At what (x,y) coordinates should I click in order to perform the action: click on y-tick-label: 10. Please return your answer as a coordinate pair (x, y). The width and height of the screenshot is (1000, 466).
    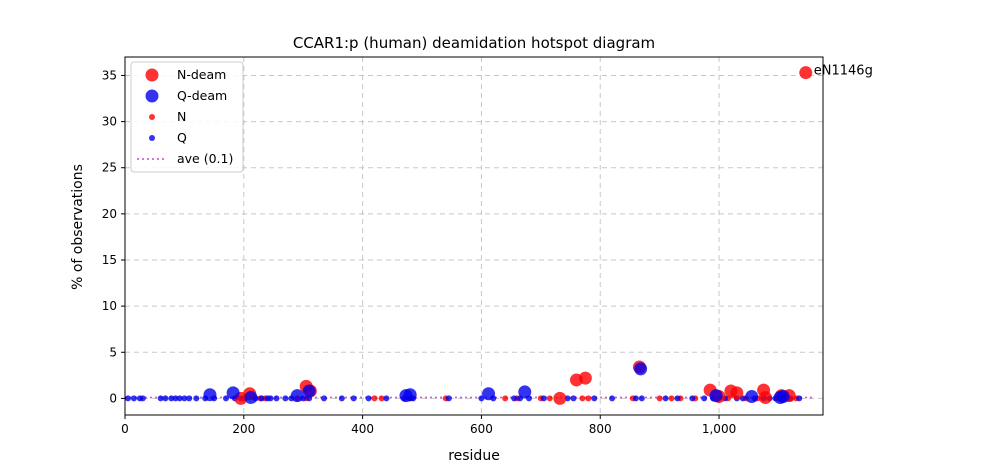
    Looking at the image, I should click on (109, 306).